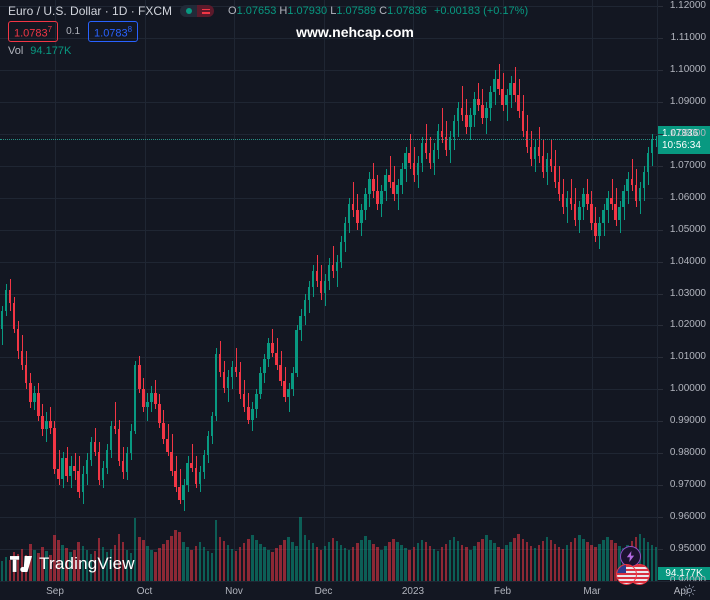  I want to click on price-axis-tick: 1.10000, so click(687, 69).